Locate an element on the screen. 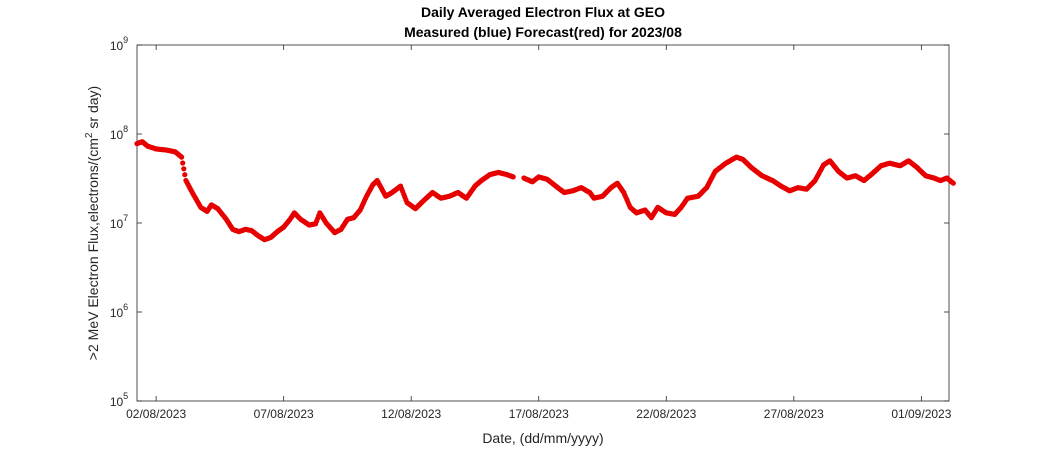 The image size is (1050, 450). y-tick-label: 10⁸ is located at coordinates (119, 133).